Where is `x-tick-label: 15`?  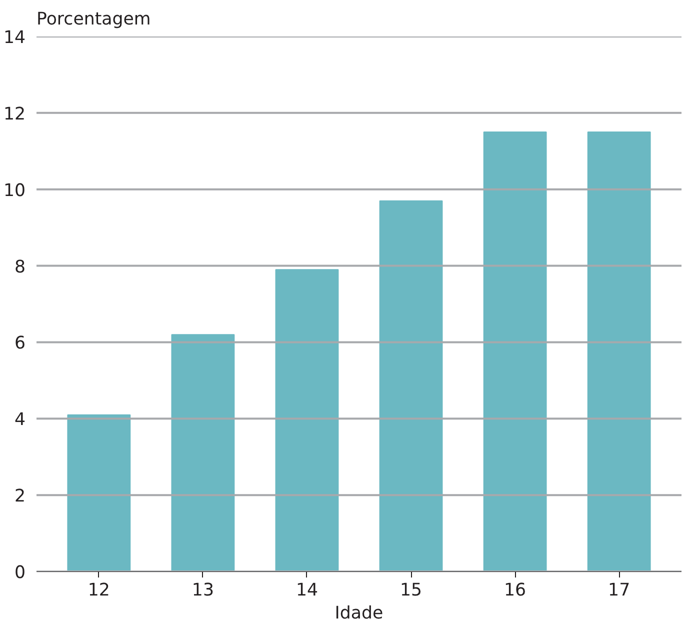 x-tick-label: 15 is located at coordinates (411, 590).